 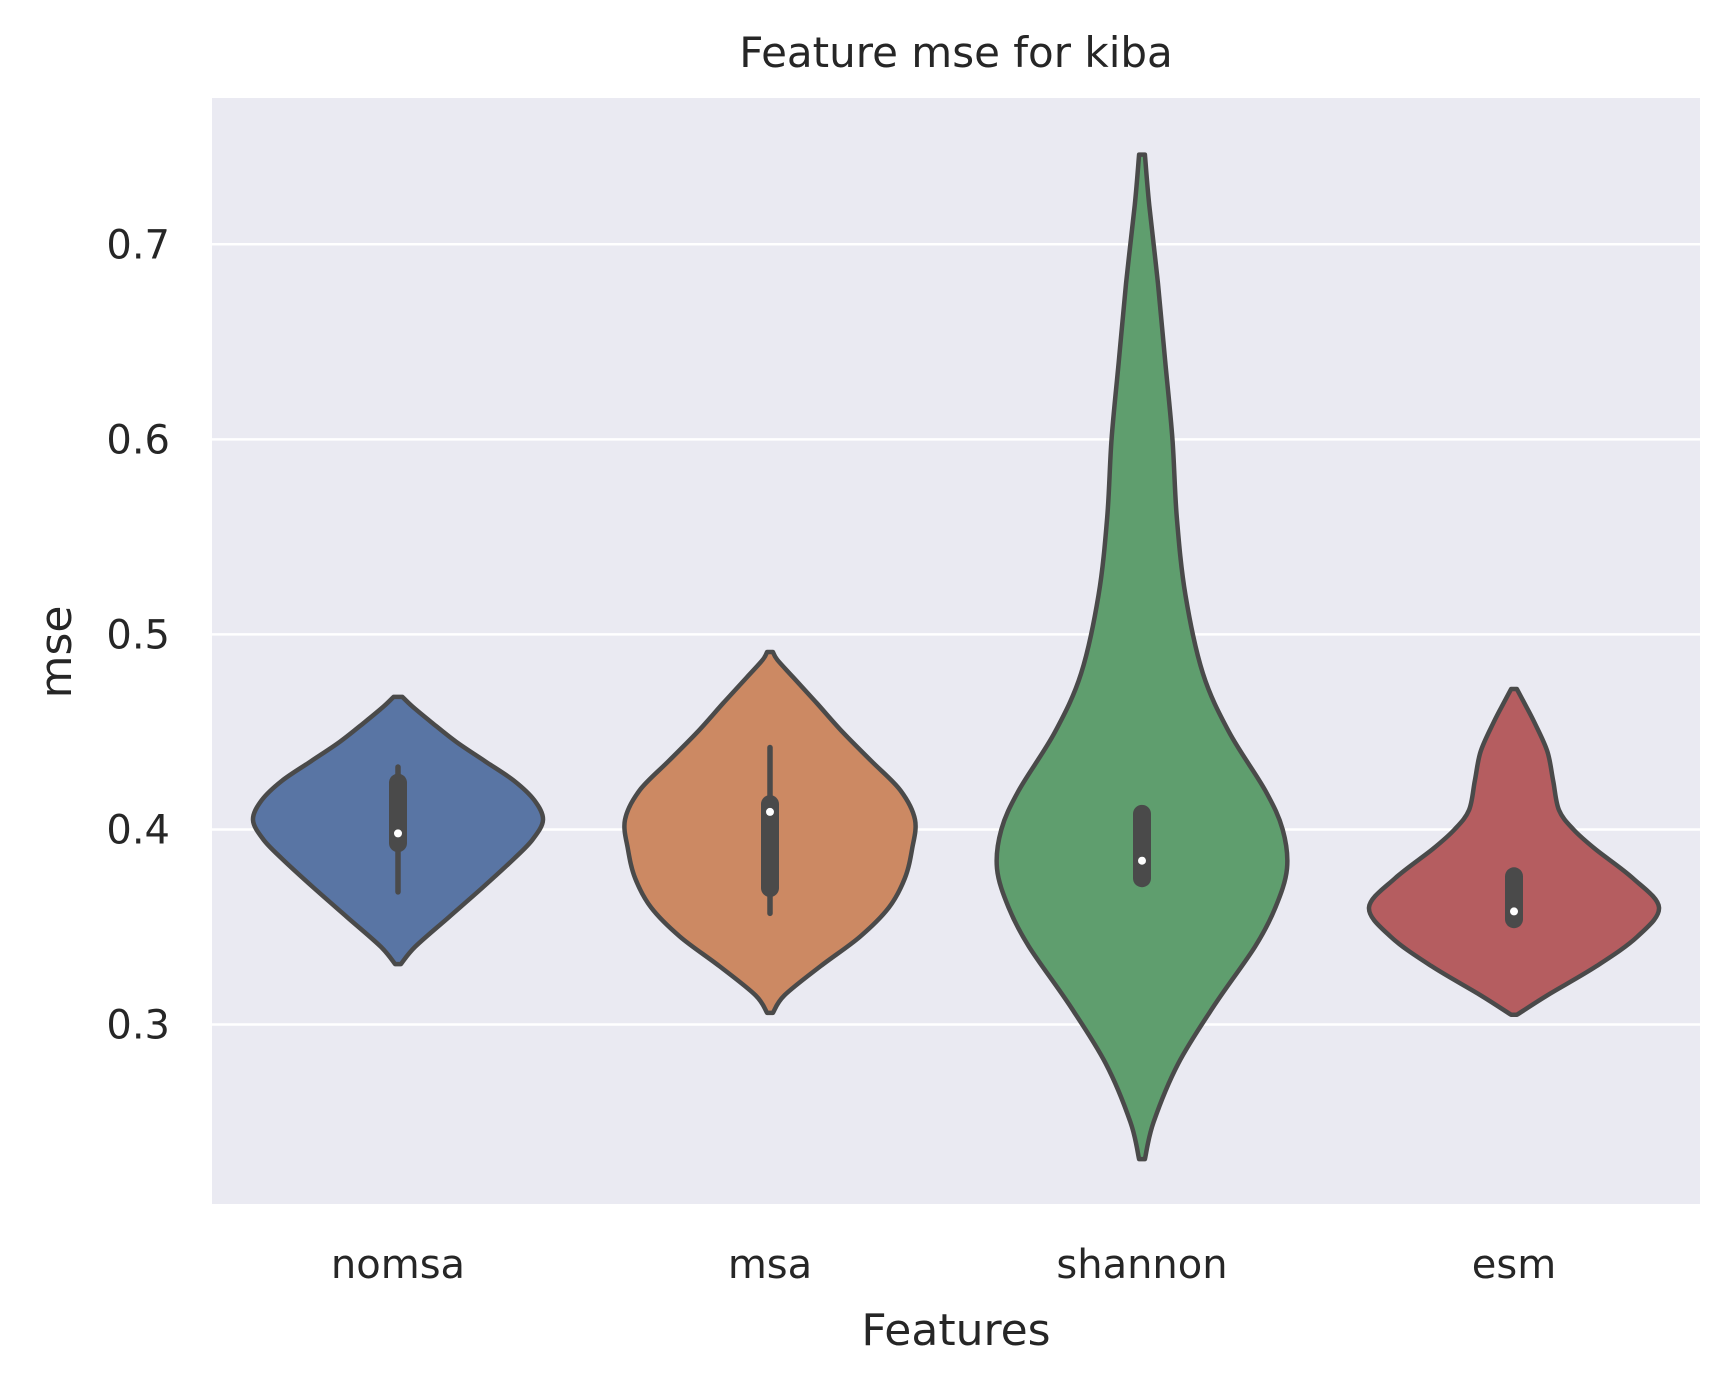 I want to click on median-marker-shannon, so click(x=1142, y=860).